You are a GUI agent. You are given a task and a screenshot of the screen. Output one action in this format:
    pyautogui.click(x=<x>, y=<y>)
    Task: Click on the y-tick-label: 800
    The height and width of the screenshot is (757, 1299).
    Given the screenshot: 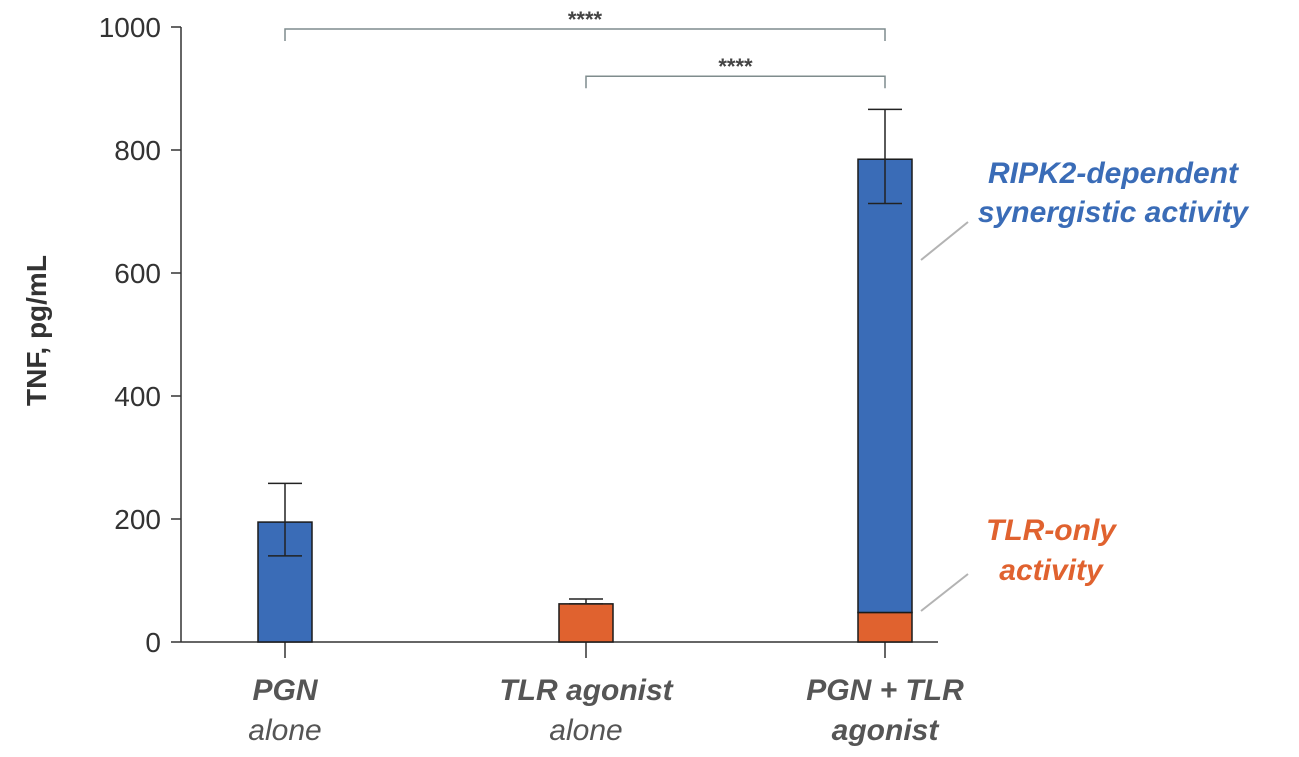 What is the action you would take?
    pyautogui.click(x=137, y=150)
    